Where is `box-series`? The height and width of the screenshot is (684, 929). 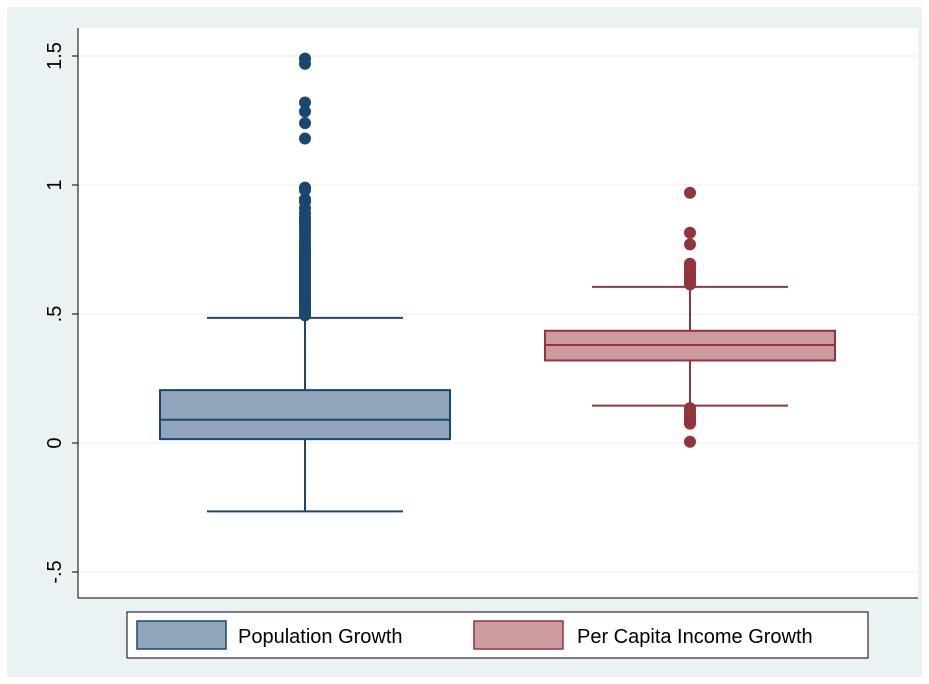 box-series is located at coordinates (690, 317).